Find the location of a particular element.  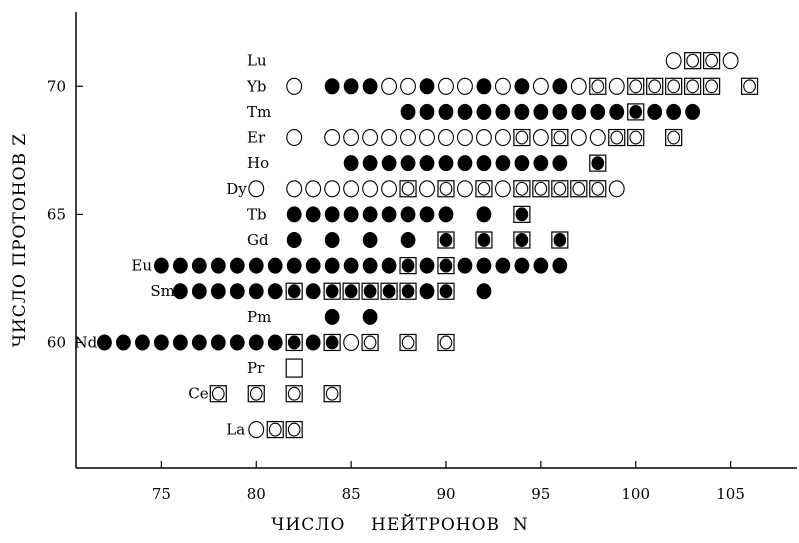

x-axis-label: ЧИСЛО НЕЙТРОНОВ N is located at coordinates (399, 524).